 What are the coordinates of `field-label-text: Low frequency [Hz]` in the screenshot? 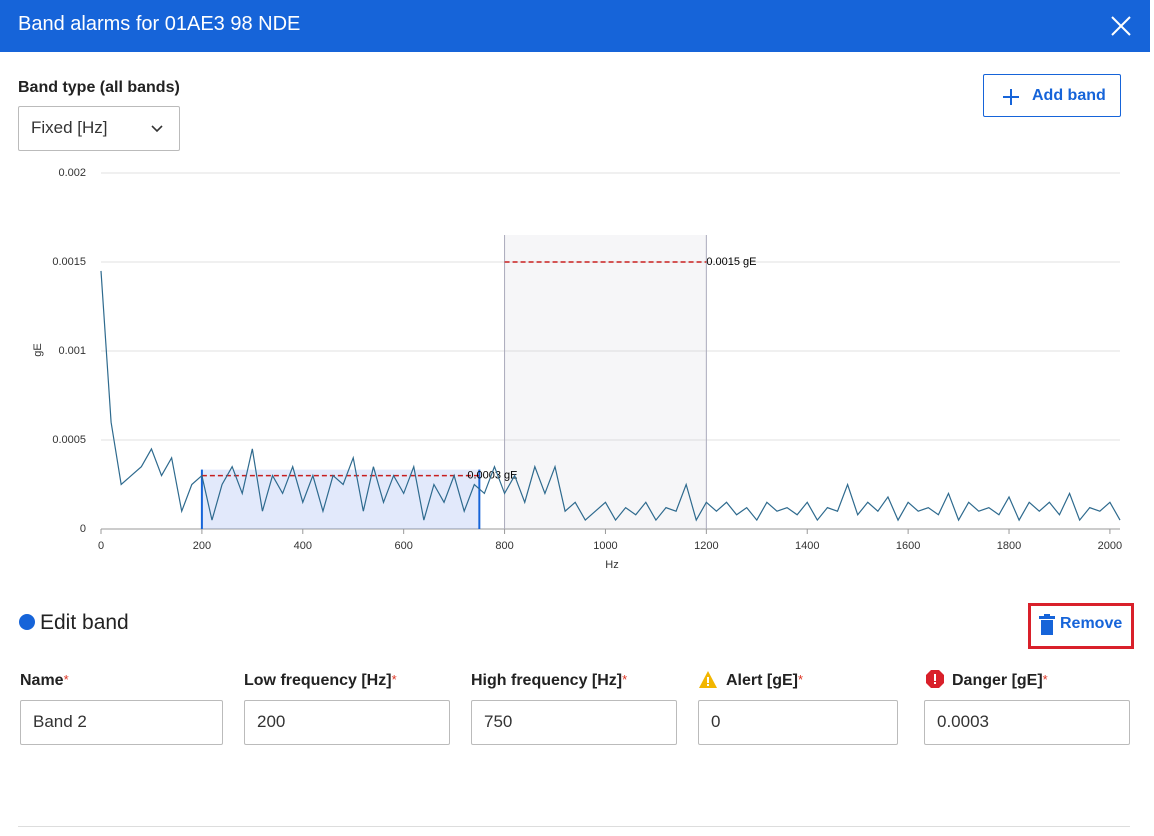 It's located at (318, 680).